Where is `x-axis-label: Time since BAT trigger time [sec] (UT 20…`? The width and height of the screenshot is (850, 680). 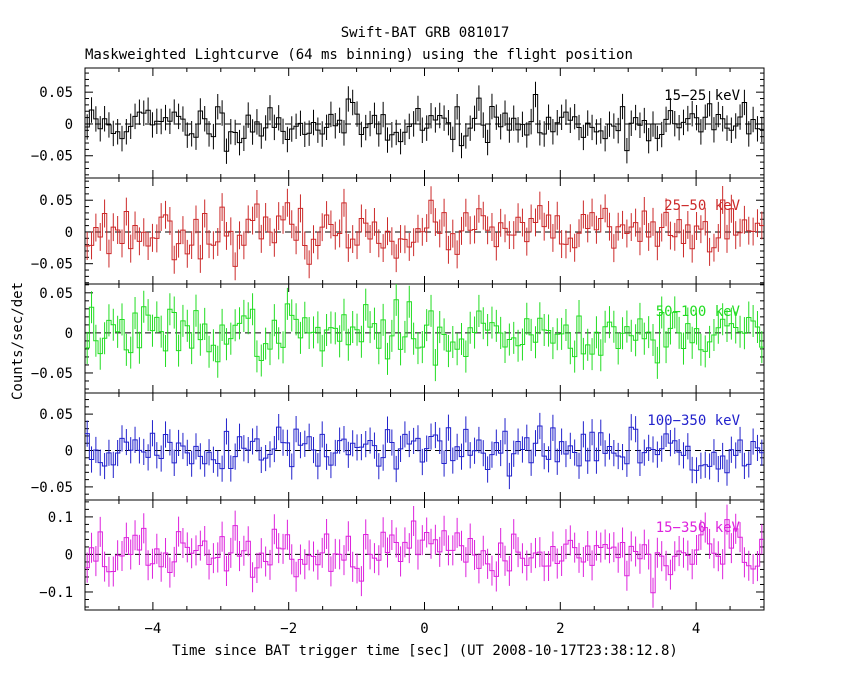
x-axis-label: Time since BAT trigger time [sec] (UT 20… is located at coordinates (425, 651).